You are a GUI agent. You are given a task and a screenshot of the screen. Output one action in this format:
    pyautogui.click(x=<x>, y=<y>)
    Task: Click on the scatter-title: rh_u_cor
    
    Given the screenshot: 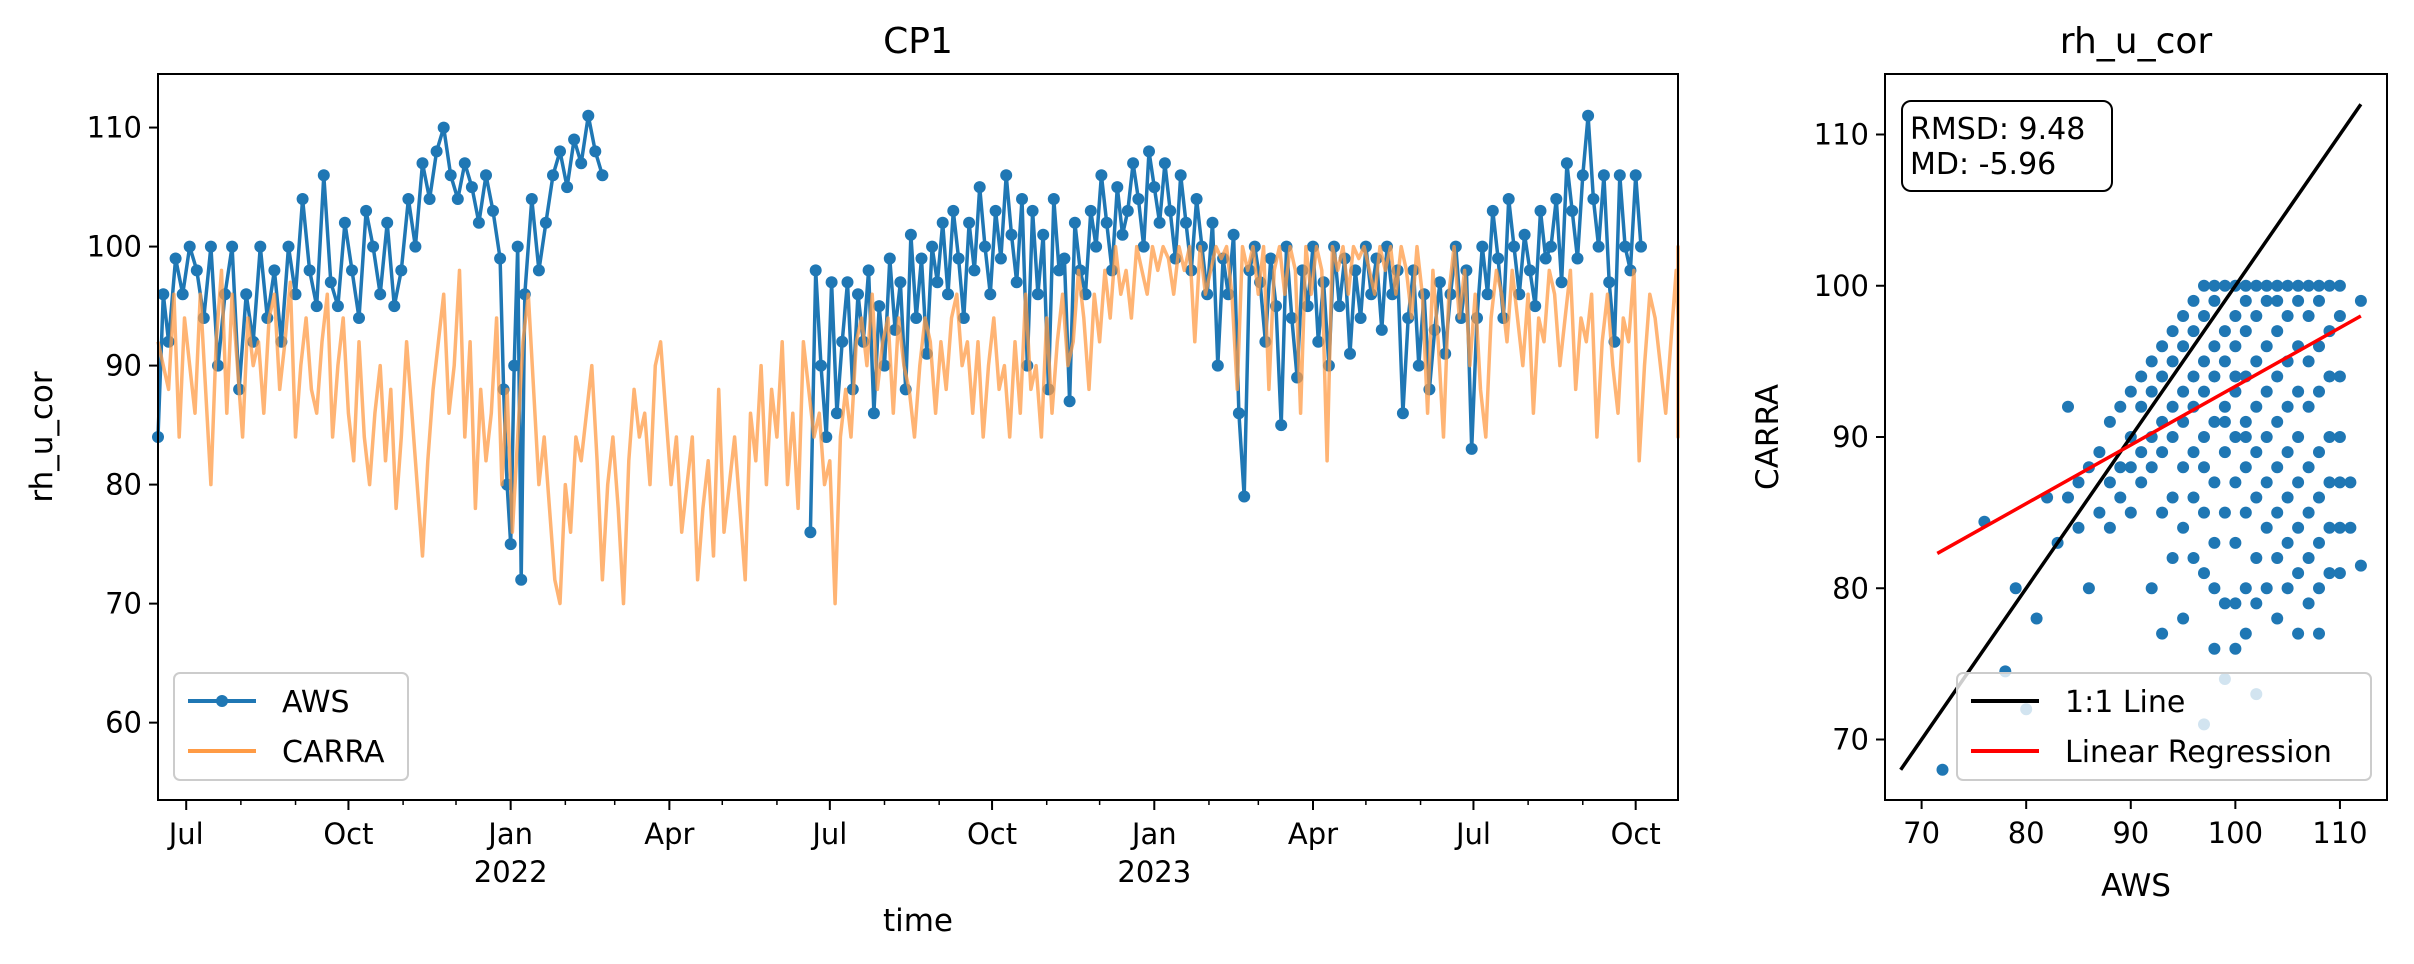 What is the action you would take?
    pyautogui.click(x=2136, y=41)
    